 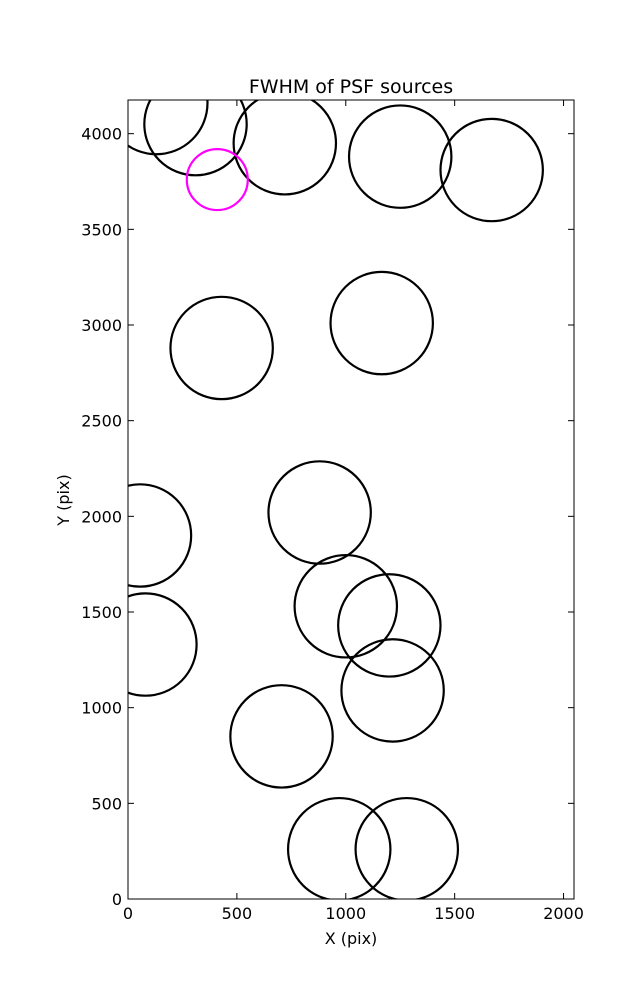 What do you see at coordinates (101, 421) in the screenshot?
I see `y-tick-label: 2500` at bounding box center [101, 421].